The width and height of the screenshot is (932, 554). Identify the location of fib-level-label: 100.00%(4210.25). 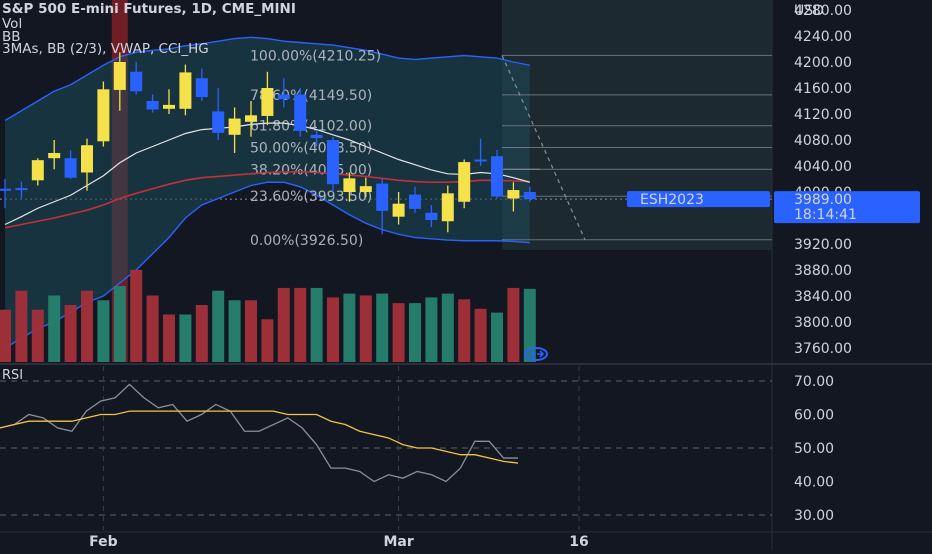
(315, 56).